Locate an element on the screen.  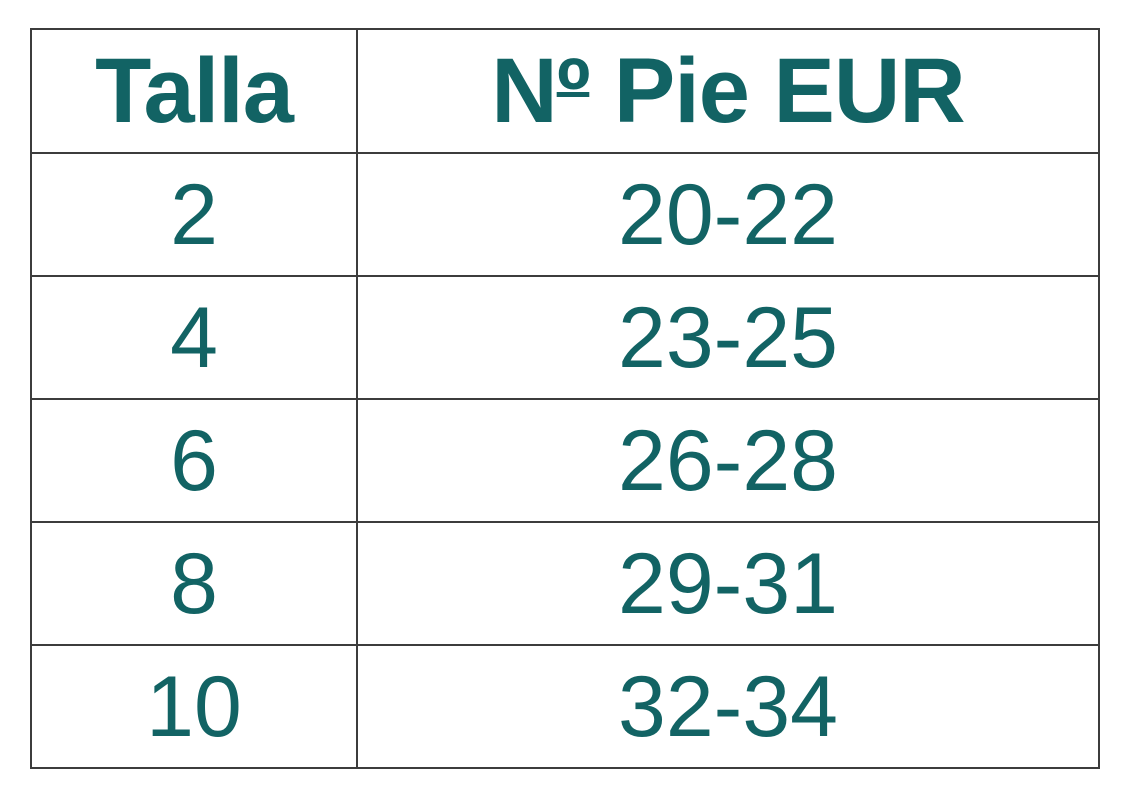
header-pie-eur-rest: Pie EUR is located at coordinates (777, 91).